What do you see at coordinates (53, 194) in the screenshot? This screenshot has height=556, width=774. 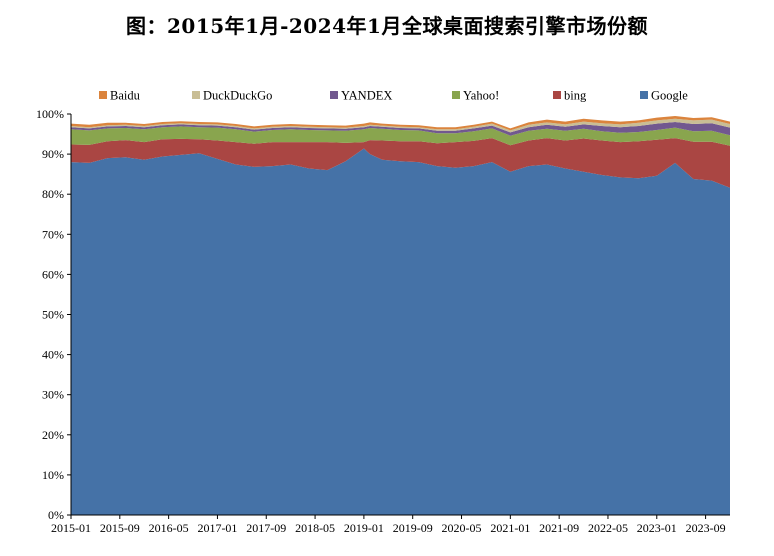 I see `y-tick-label: 80%` at bounding box center [53, 194].